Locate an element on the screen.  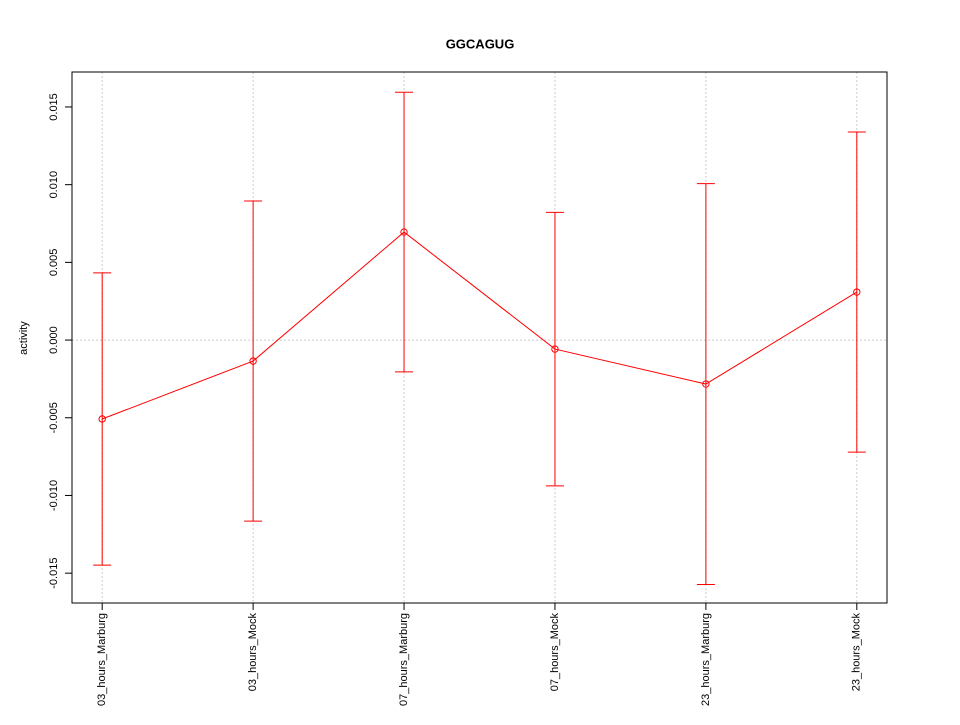
x-tick-label: 03_hours_Marburg is located at coordinates (102, 659).